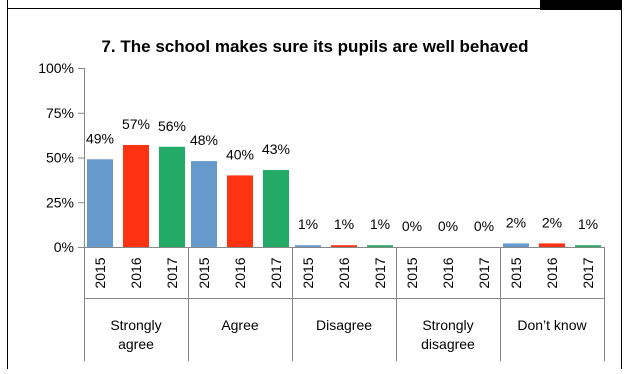 The width and height of the screenshot is (630, 374). Describe the element at coordinates (100, 138) in the screenshot. I see `bar-value-label: 49%` at that location.